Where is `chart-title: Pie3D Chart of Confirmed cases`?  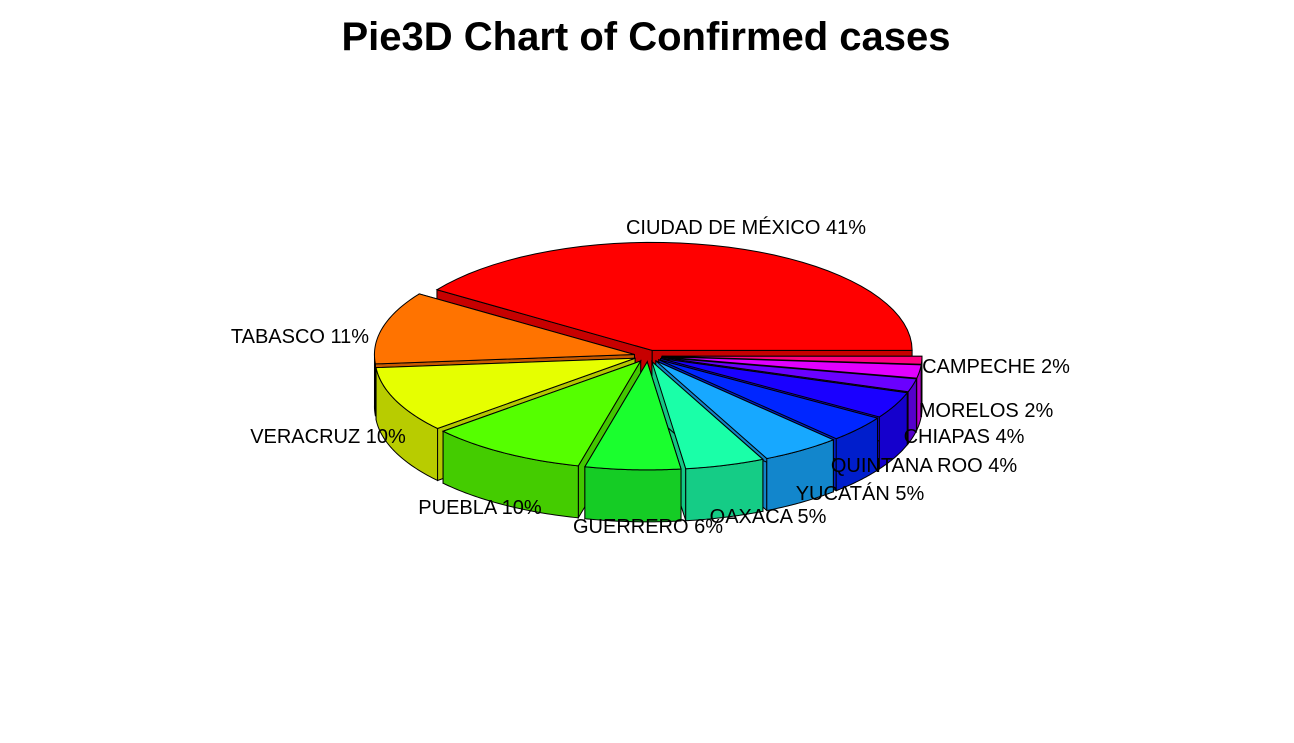 chart-title: Pie3D Chart of Confirmed cases is located at coordinates (645, 37).